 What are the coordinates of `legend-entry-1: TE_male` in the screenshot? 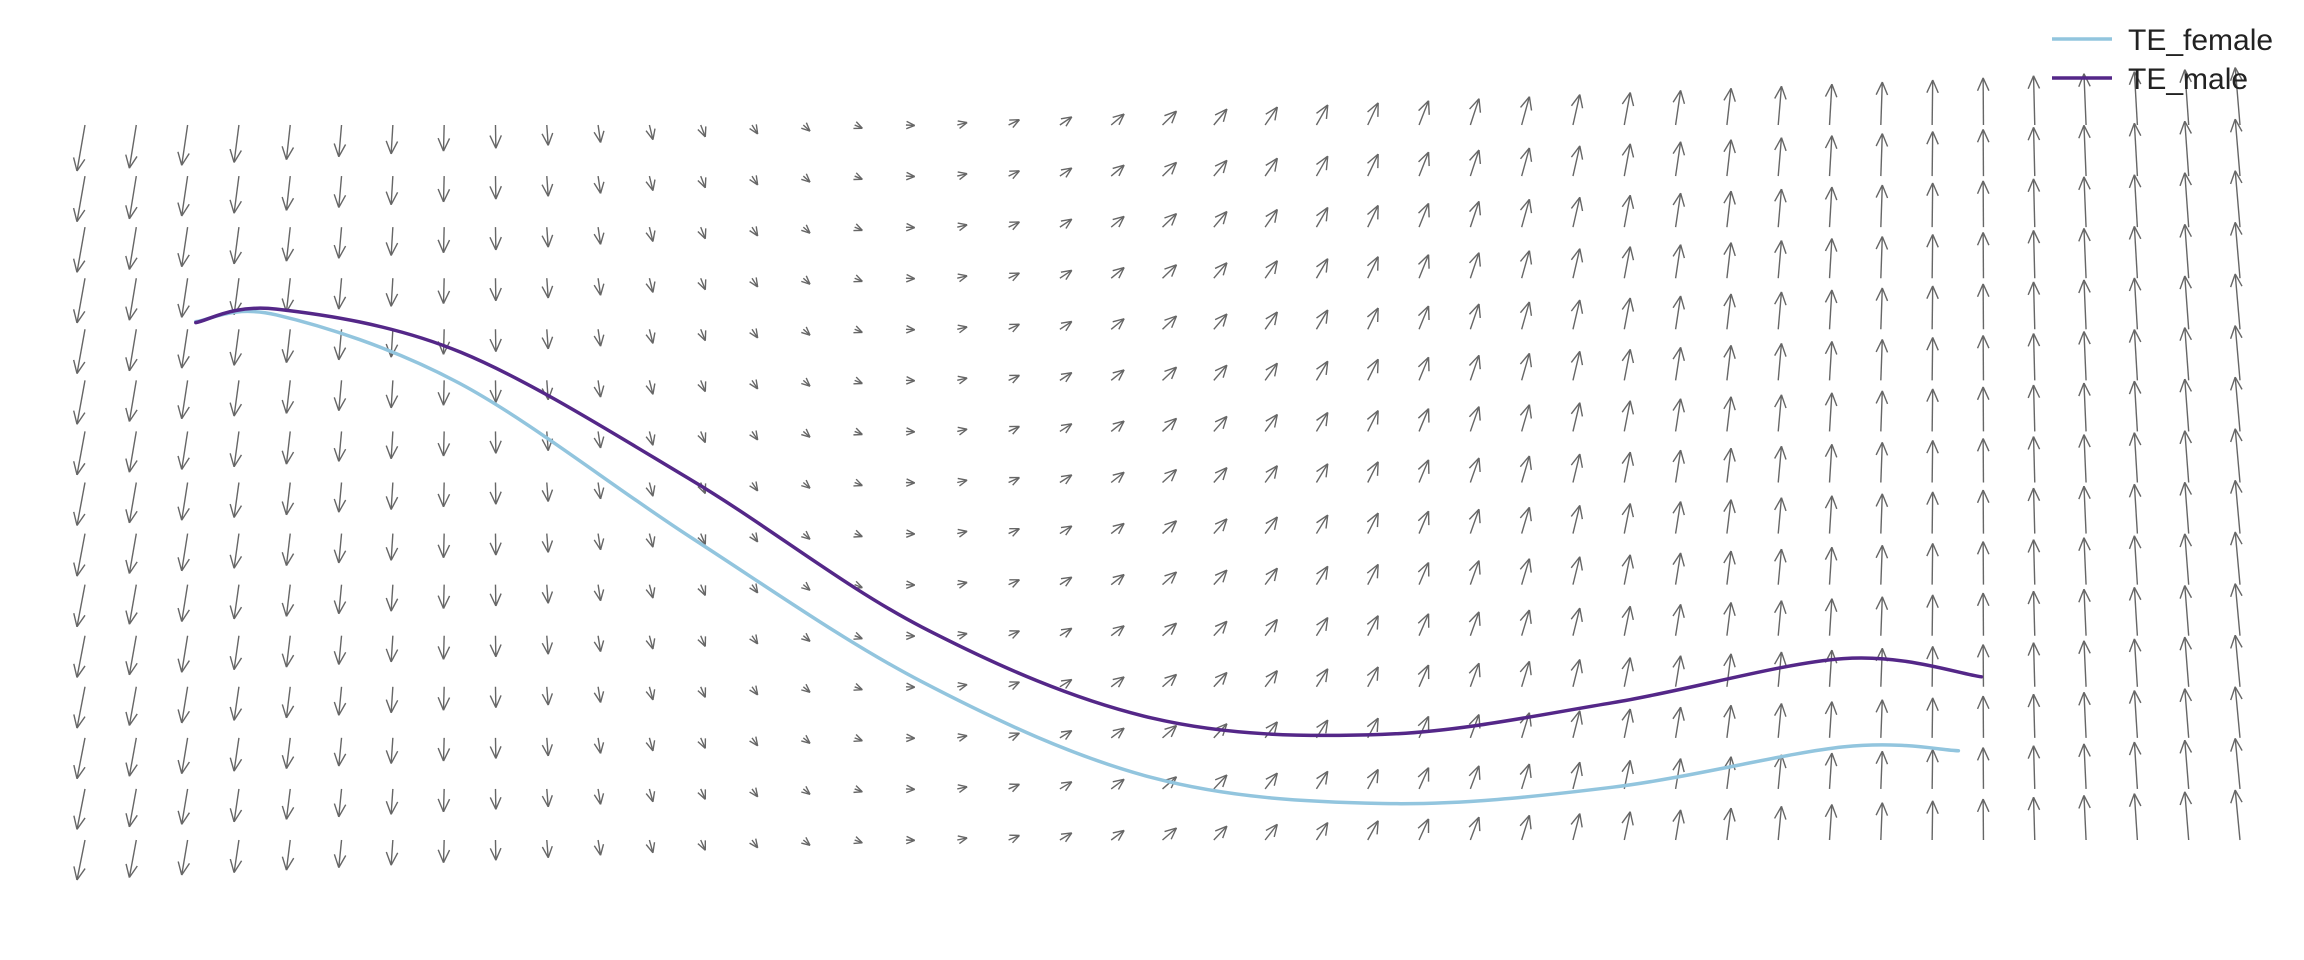 It's located at (2150, 79).